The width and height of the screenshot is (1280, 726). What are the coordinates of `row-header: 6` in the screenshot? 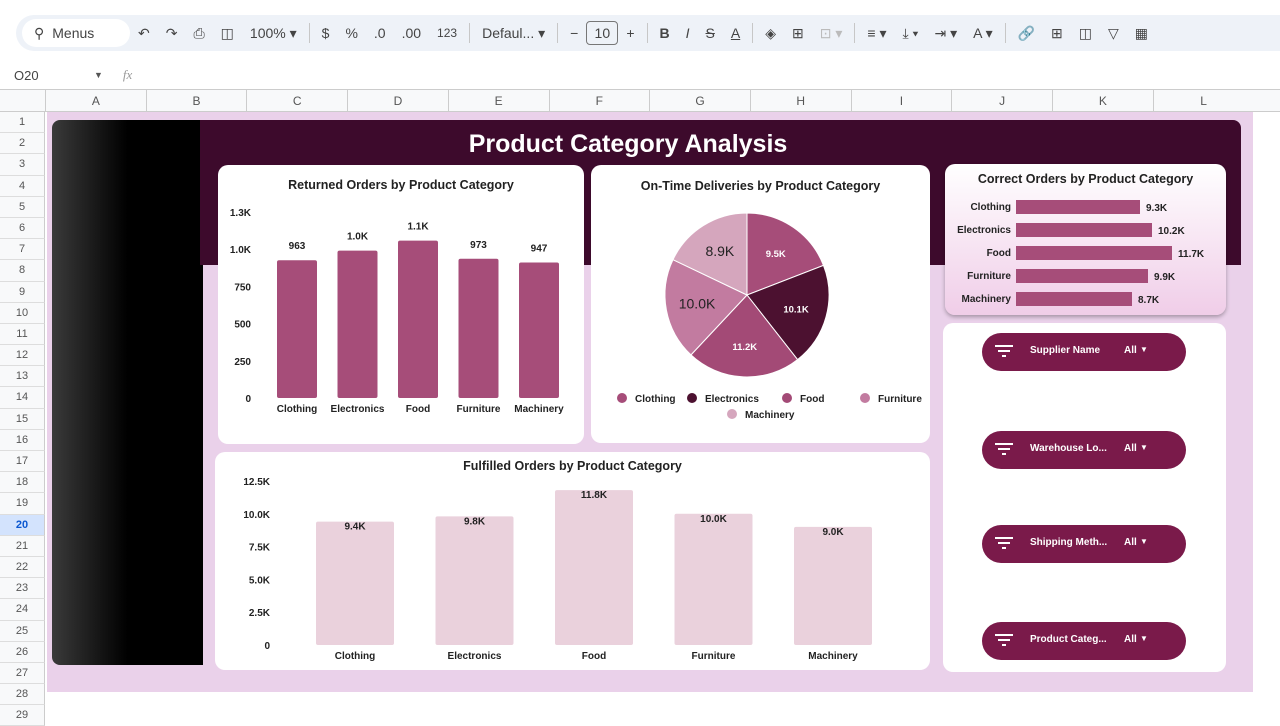 It's located at (22, 228).